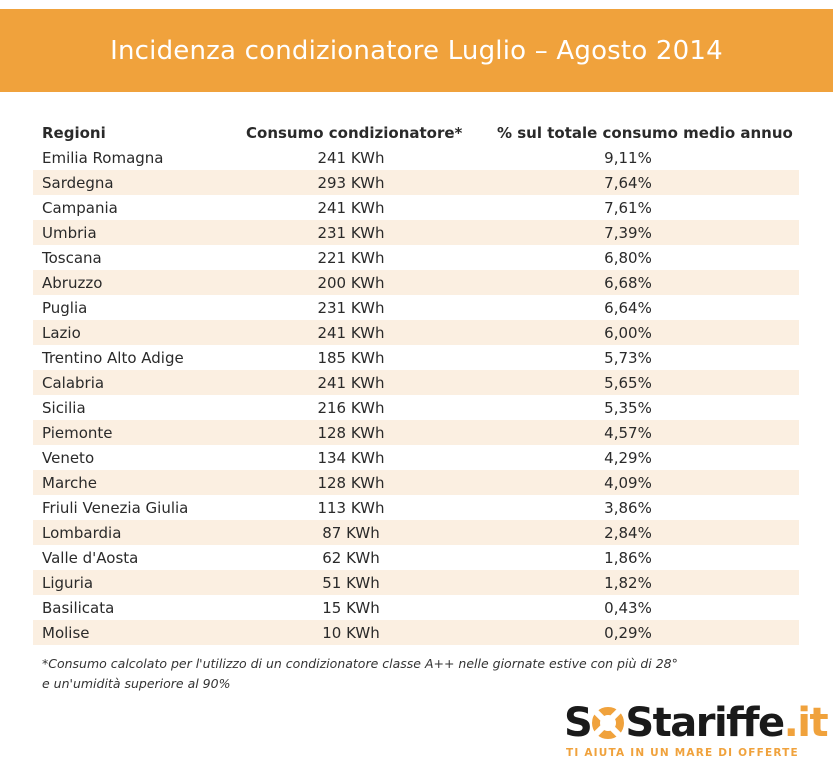  Describe the element at coordinates (705, 723) in the screenshot. I see `logo-suffix: Stariffe` at that location.